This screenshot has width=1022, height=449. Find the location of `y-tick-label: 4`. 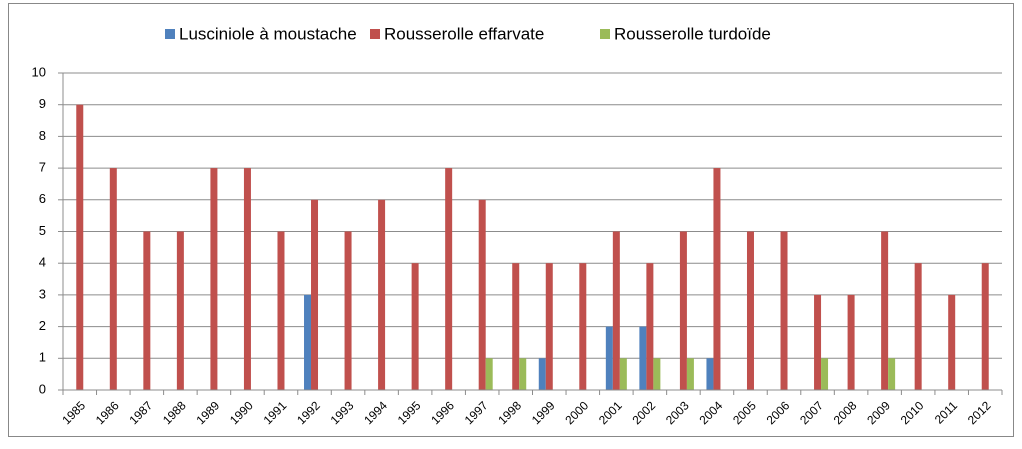

y-tick-label: 4 is located at coordinates (42, 262).